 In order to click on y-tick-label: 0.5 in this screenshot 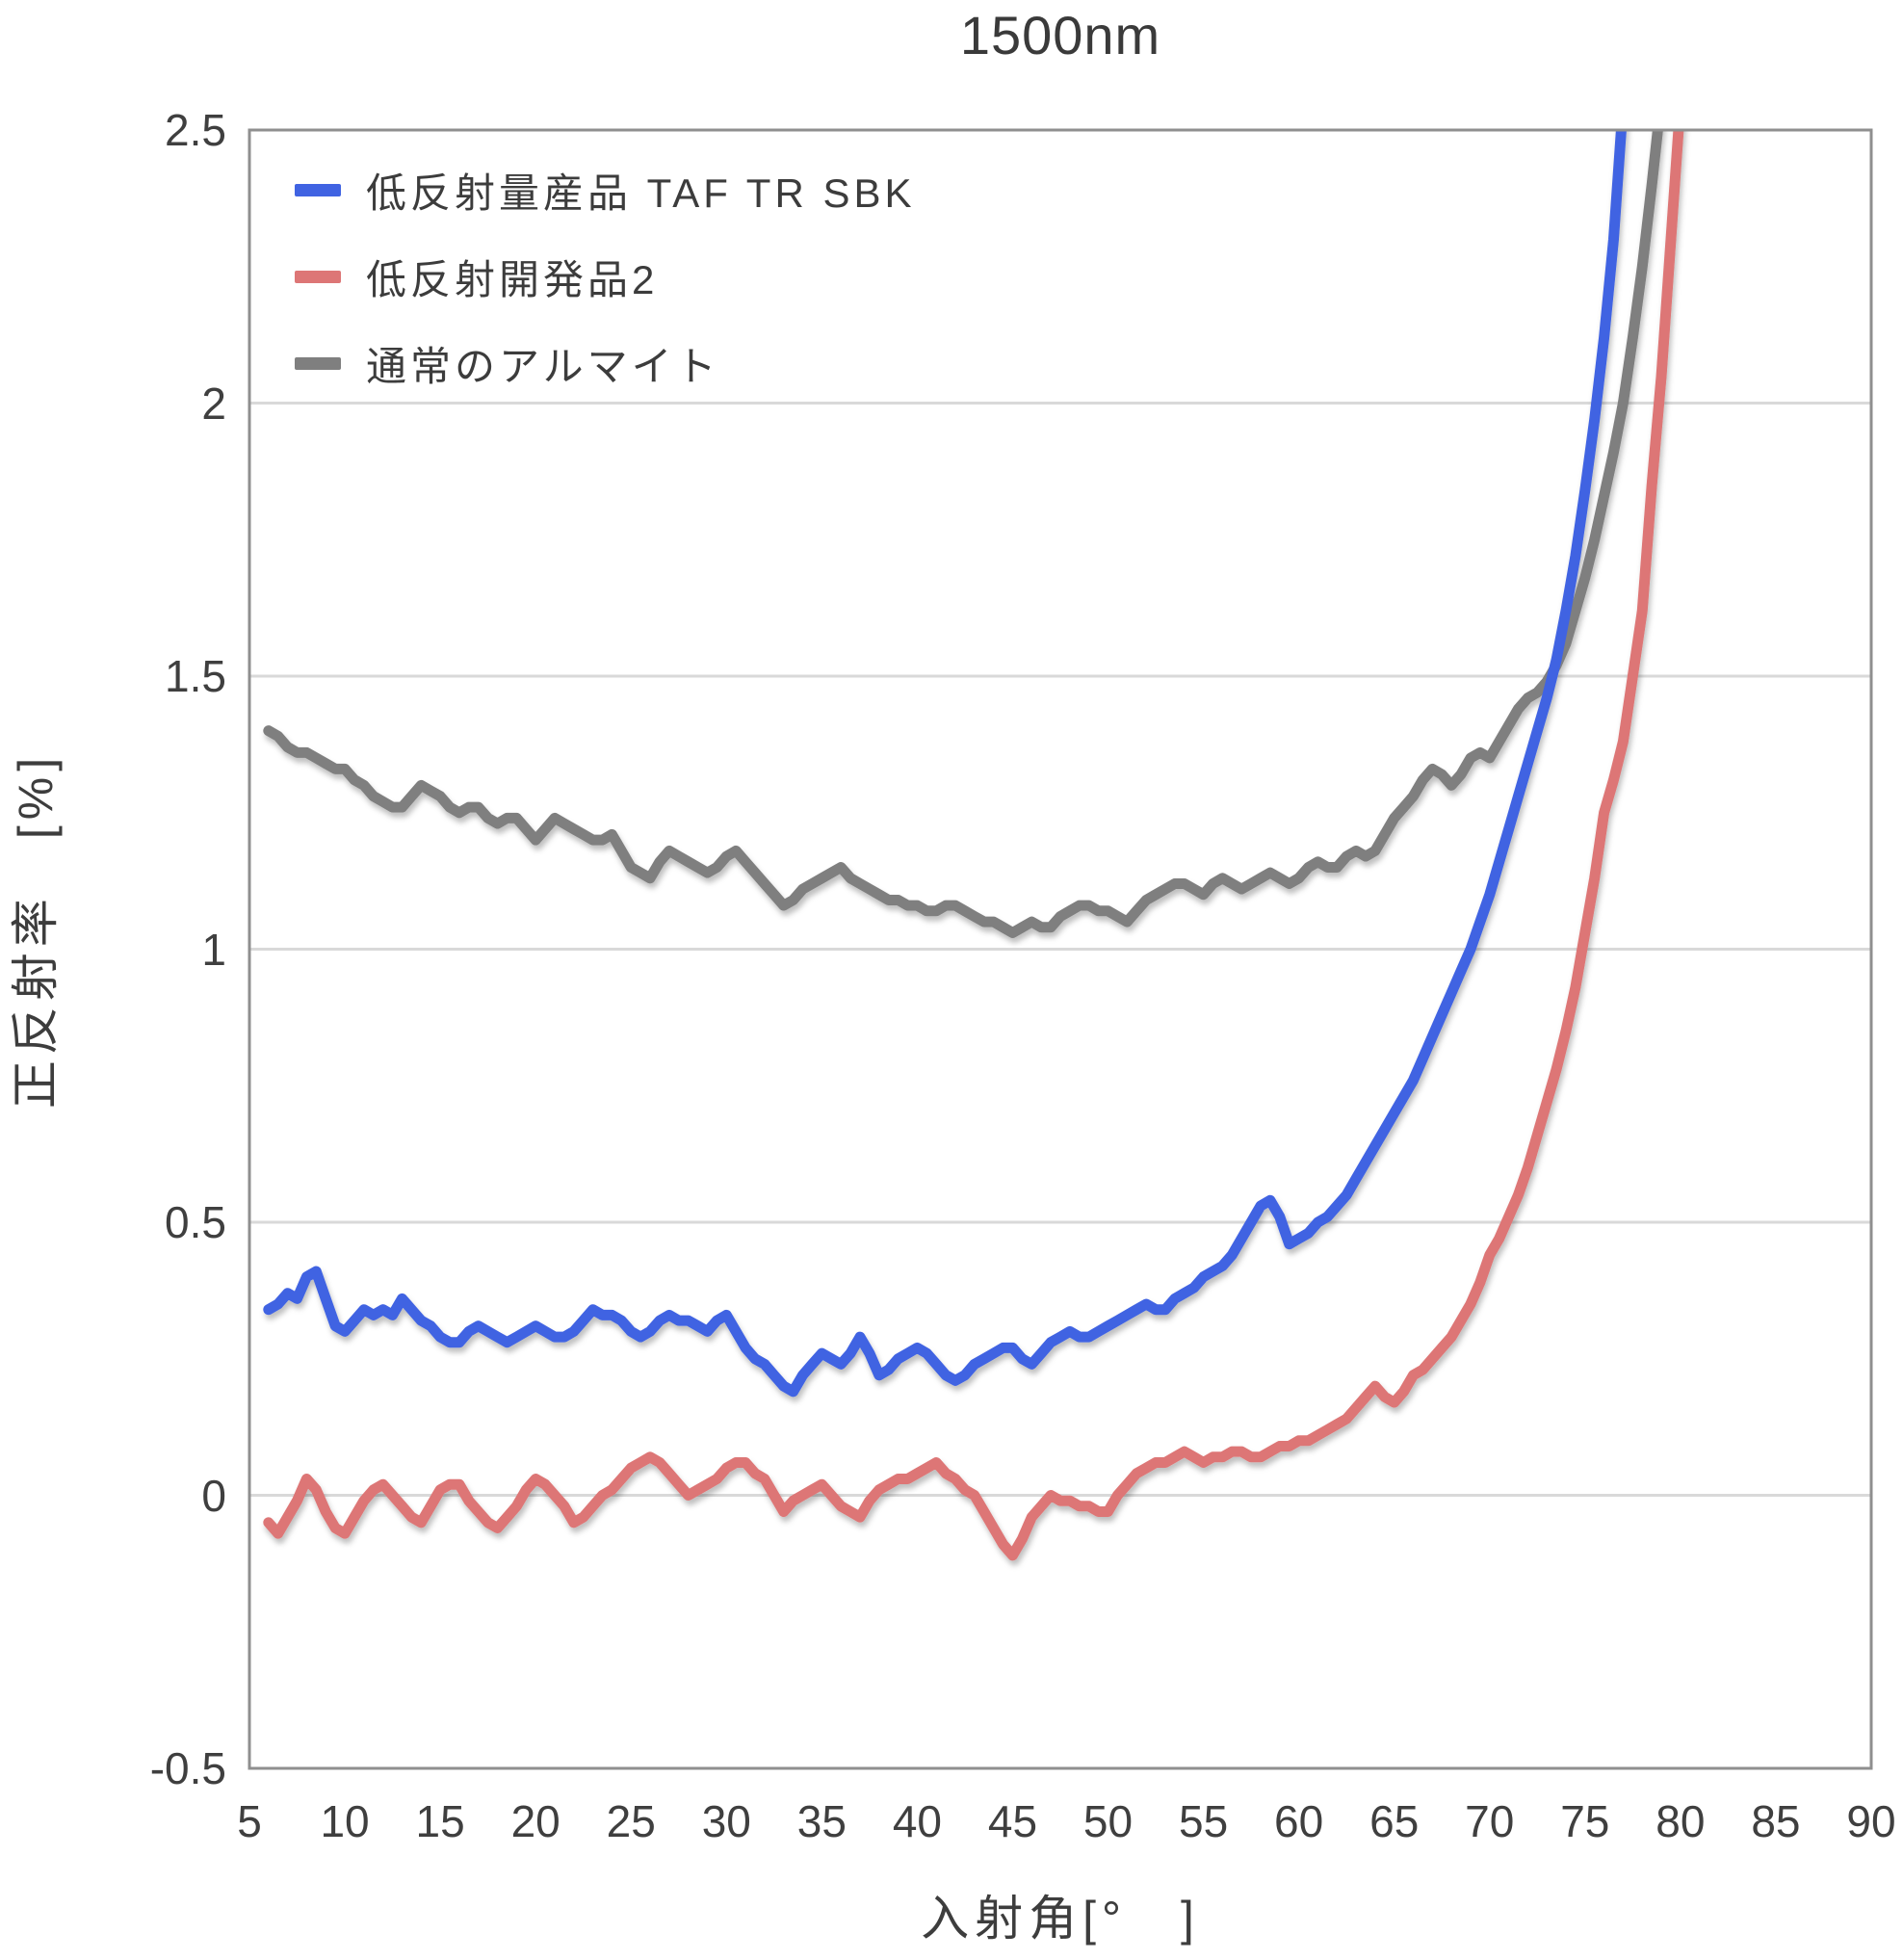, I will do `click(195, 1222)`.